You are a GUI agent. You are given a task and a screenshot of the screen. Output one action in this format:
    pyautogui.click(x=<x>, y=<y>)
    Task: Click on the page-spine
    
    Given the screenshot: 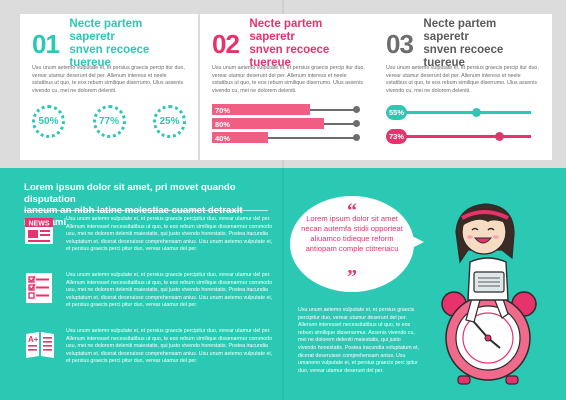 What is the action you would take?
    pyautogui.click(x=283, y=200)
    